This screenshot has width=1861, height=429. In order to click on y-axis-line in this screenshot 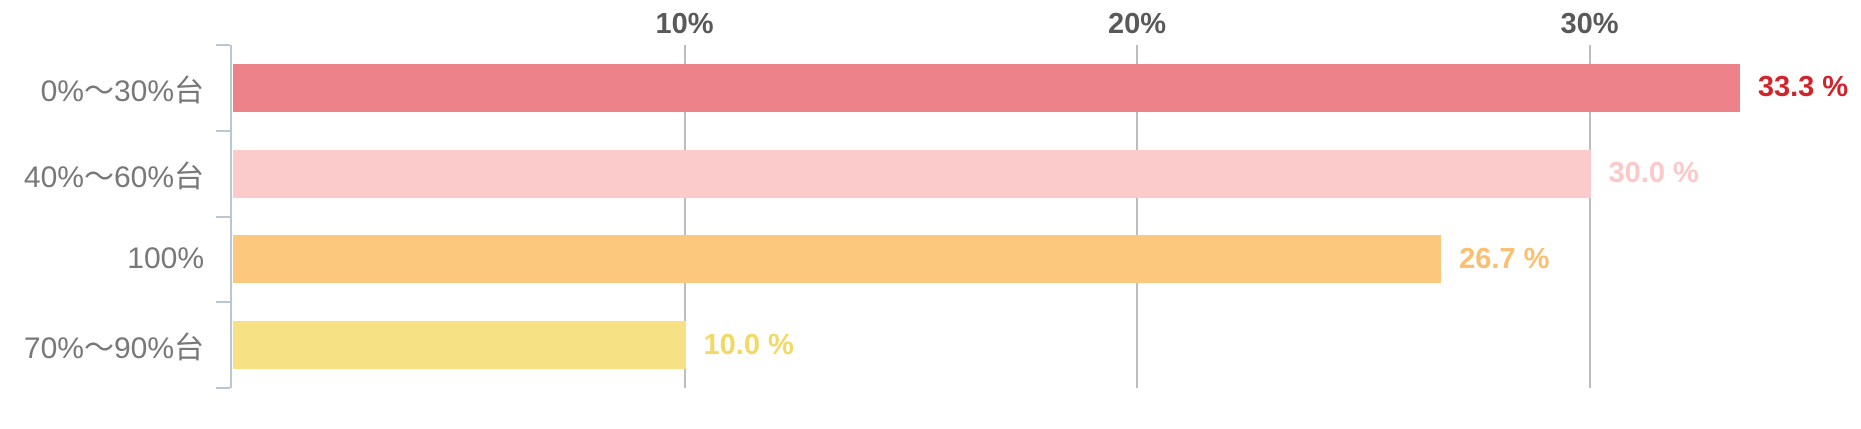, I will do `click(231, 216)`.